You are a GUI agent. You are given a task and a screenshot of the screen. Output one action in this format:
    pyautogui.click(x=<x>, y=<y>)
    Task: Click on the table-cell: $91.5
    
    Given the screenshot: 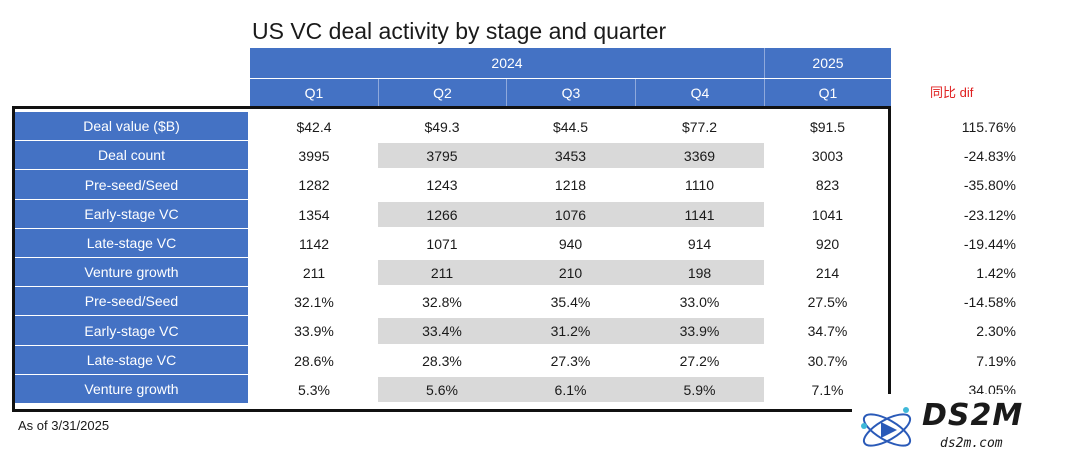 What is the action you would take?
    pyautogui.click(x=827, y=126)
    